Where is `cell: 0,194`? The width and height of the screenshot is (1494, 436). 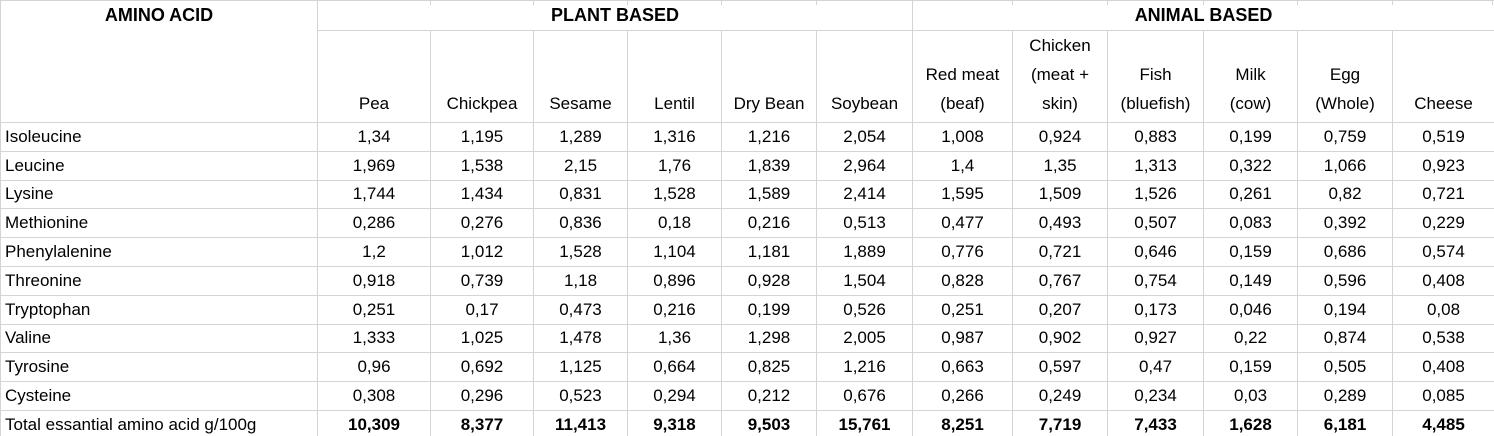
cell: 0,194 is located at coordinates (1345, 309).